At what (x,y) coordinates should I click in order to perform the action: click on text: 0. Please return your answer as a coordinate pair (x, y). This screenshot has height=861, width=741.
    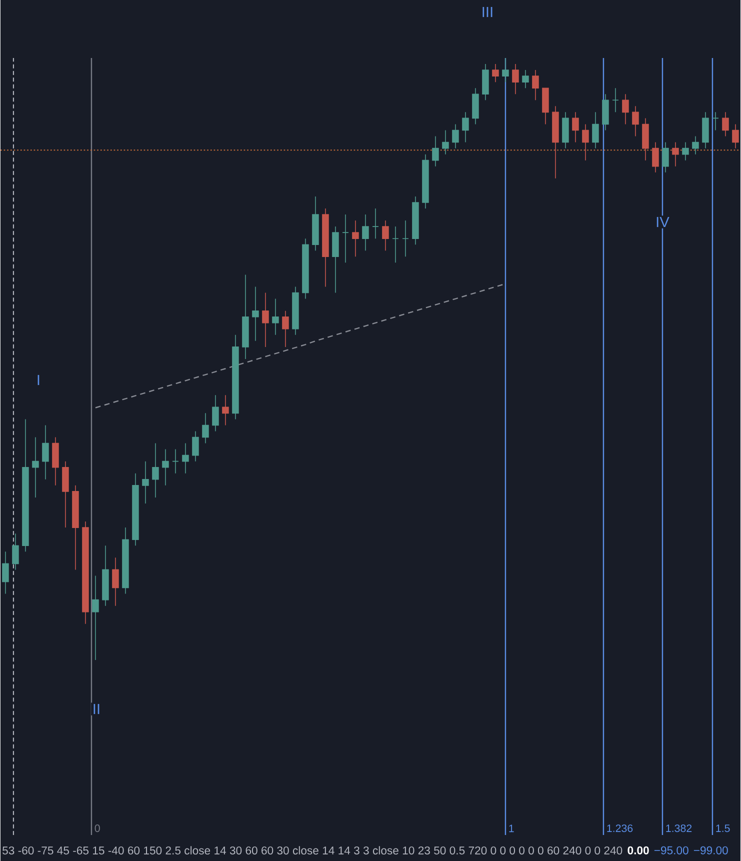
    Looking at the image, I should click on (97, 828).